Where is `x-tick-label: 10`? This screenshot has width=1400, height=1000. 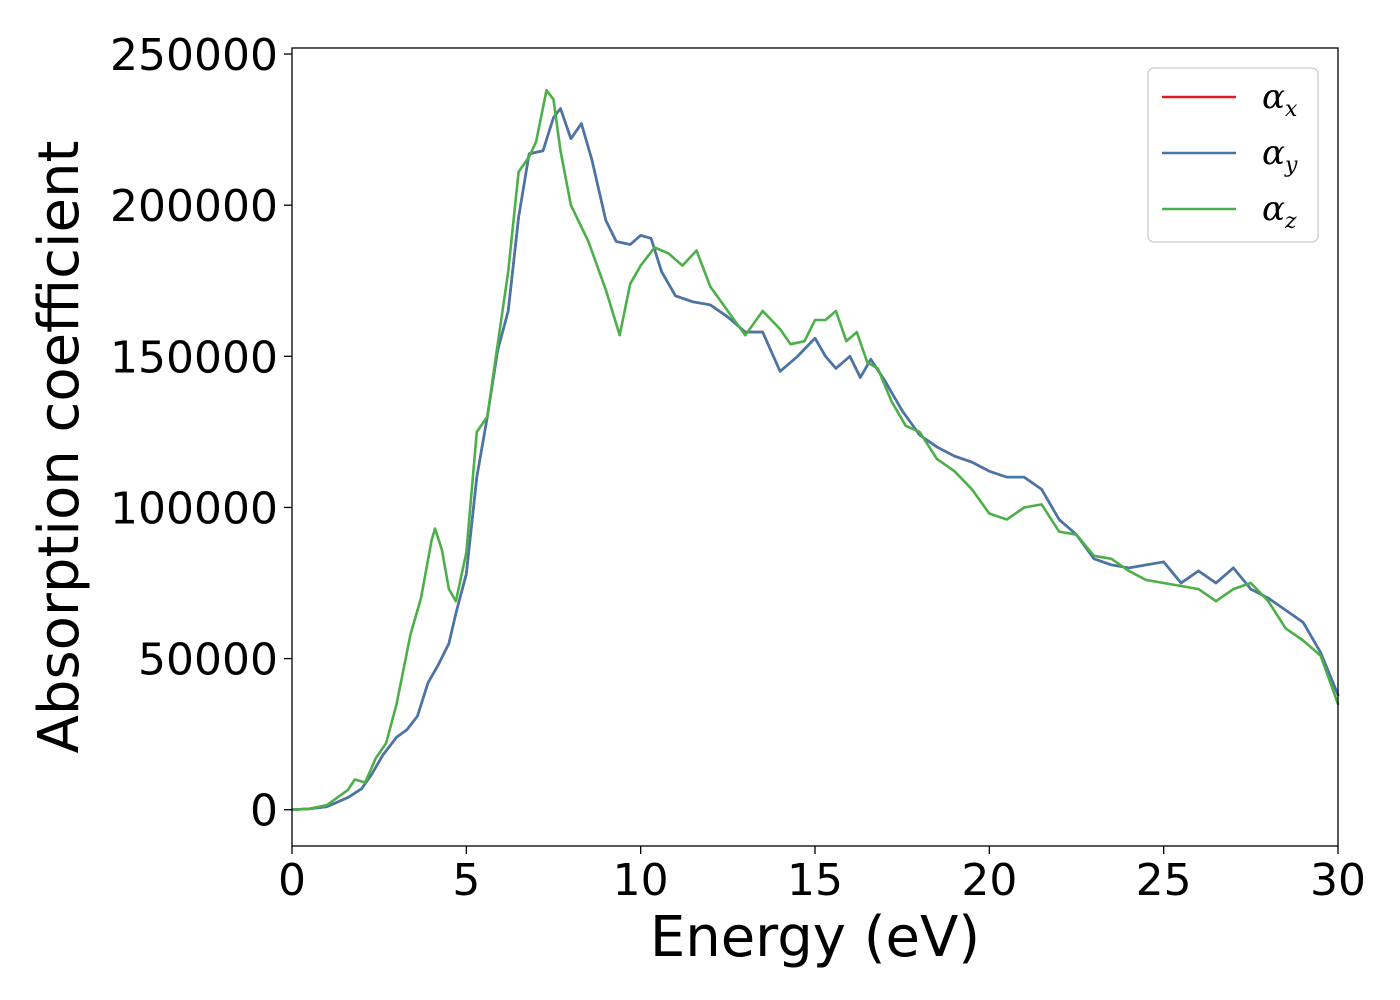 x-tick-label: 10 is located at coordinates (641, 880).